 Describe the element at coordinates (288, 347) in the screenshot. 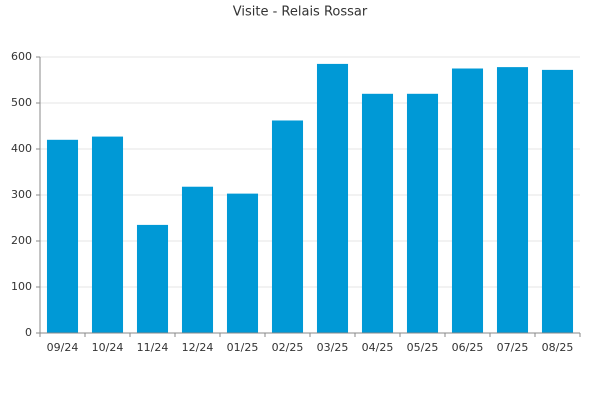

I see `x-tick-label: 02/25` at that location.